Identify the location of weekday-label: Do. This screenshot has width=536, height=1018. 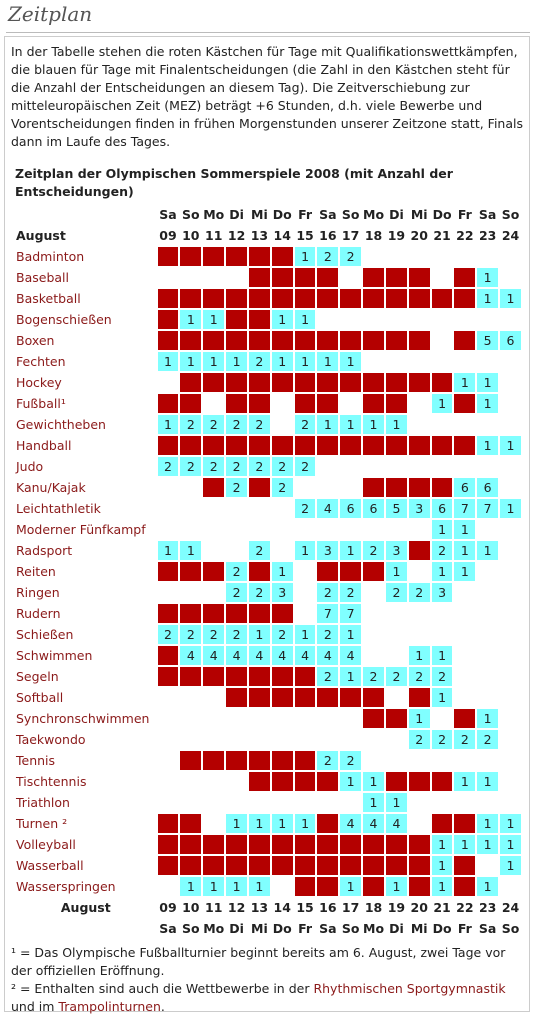
(442, 214).